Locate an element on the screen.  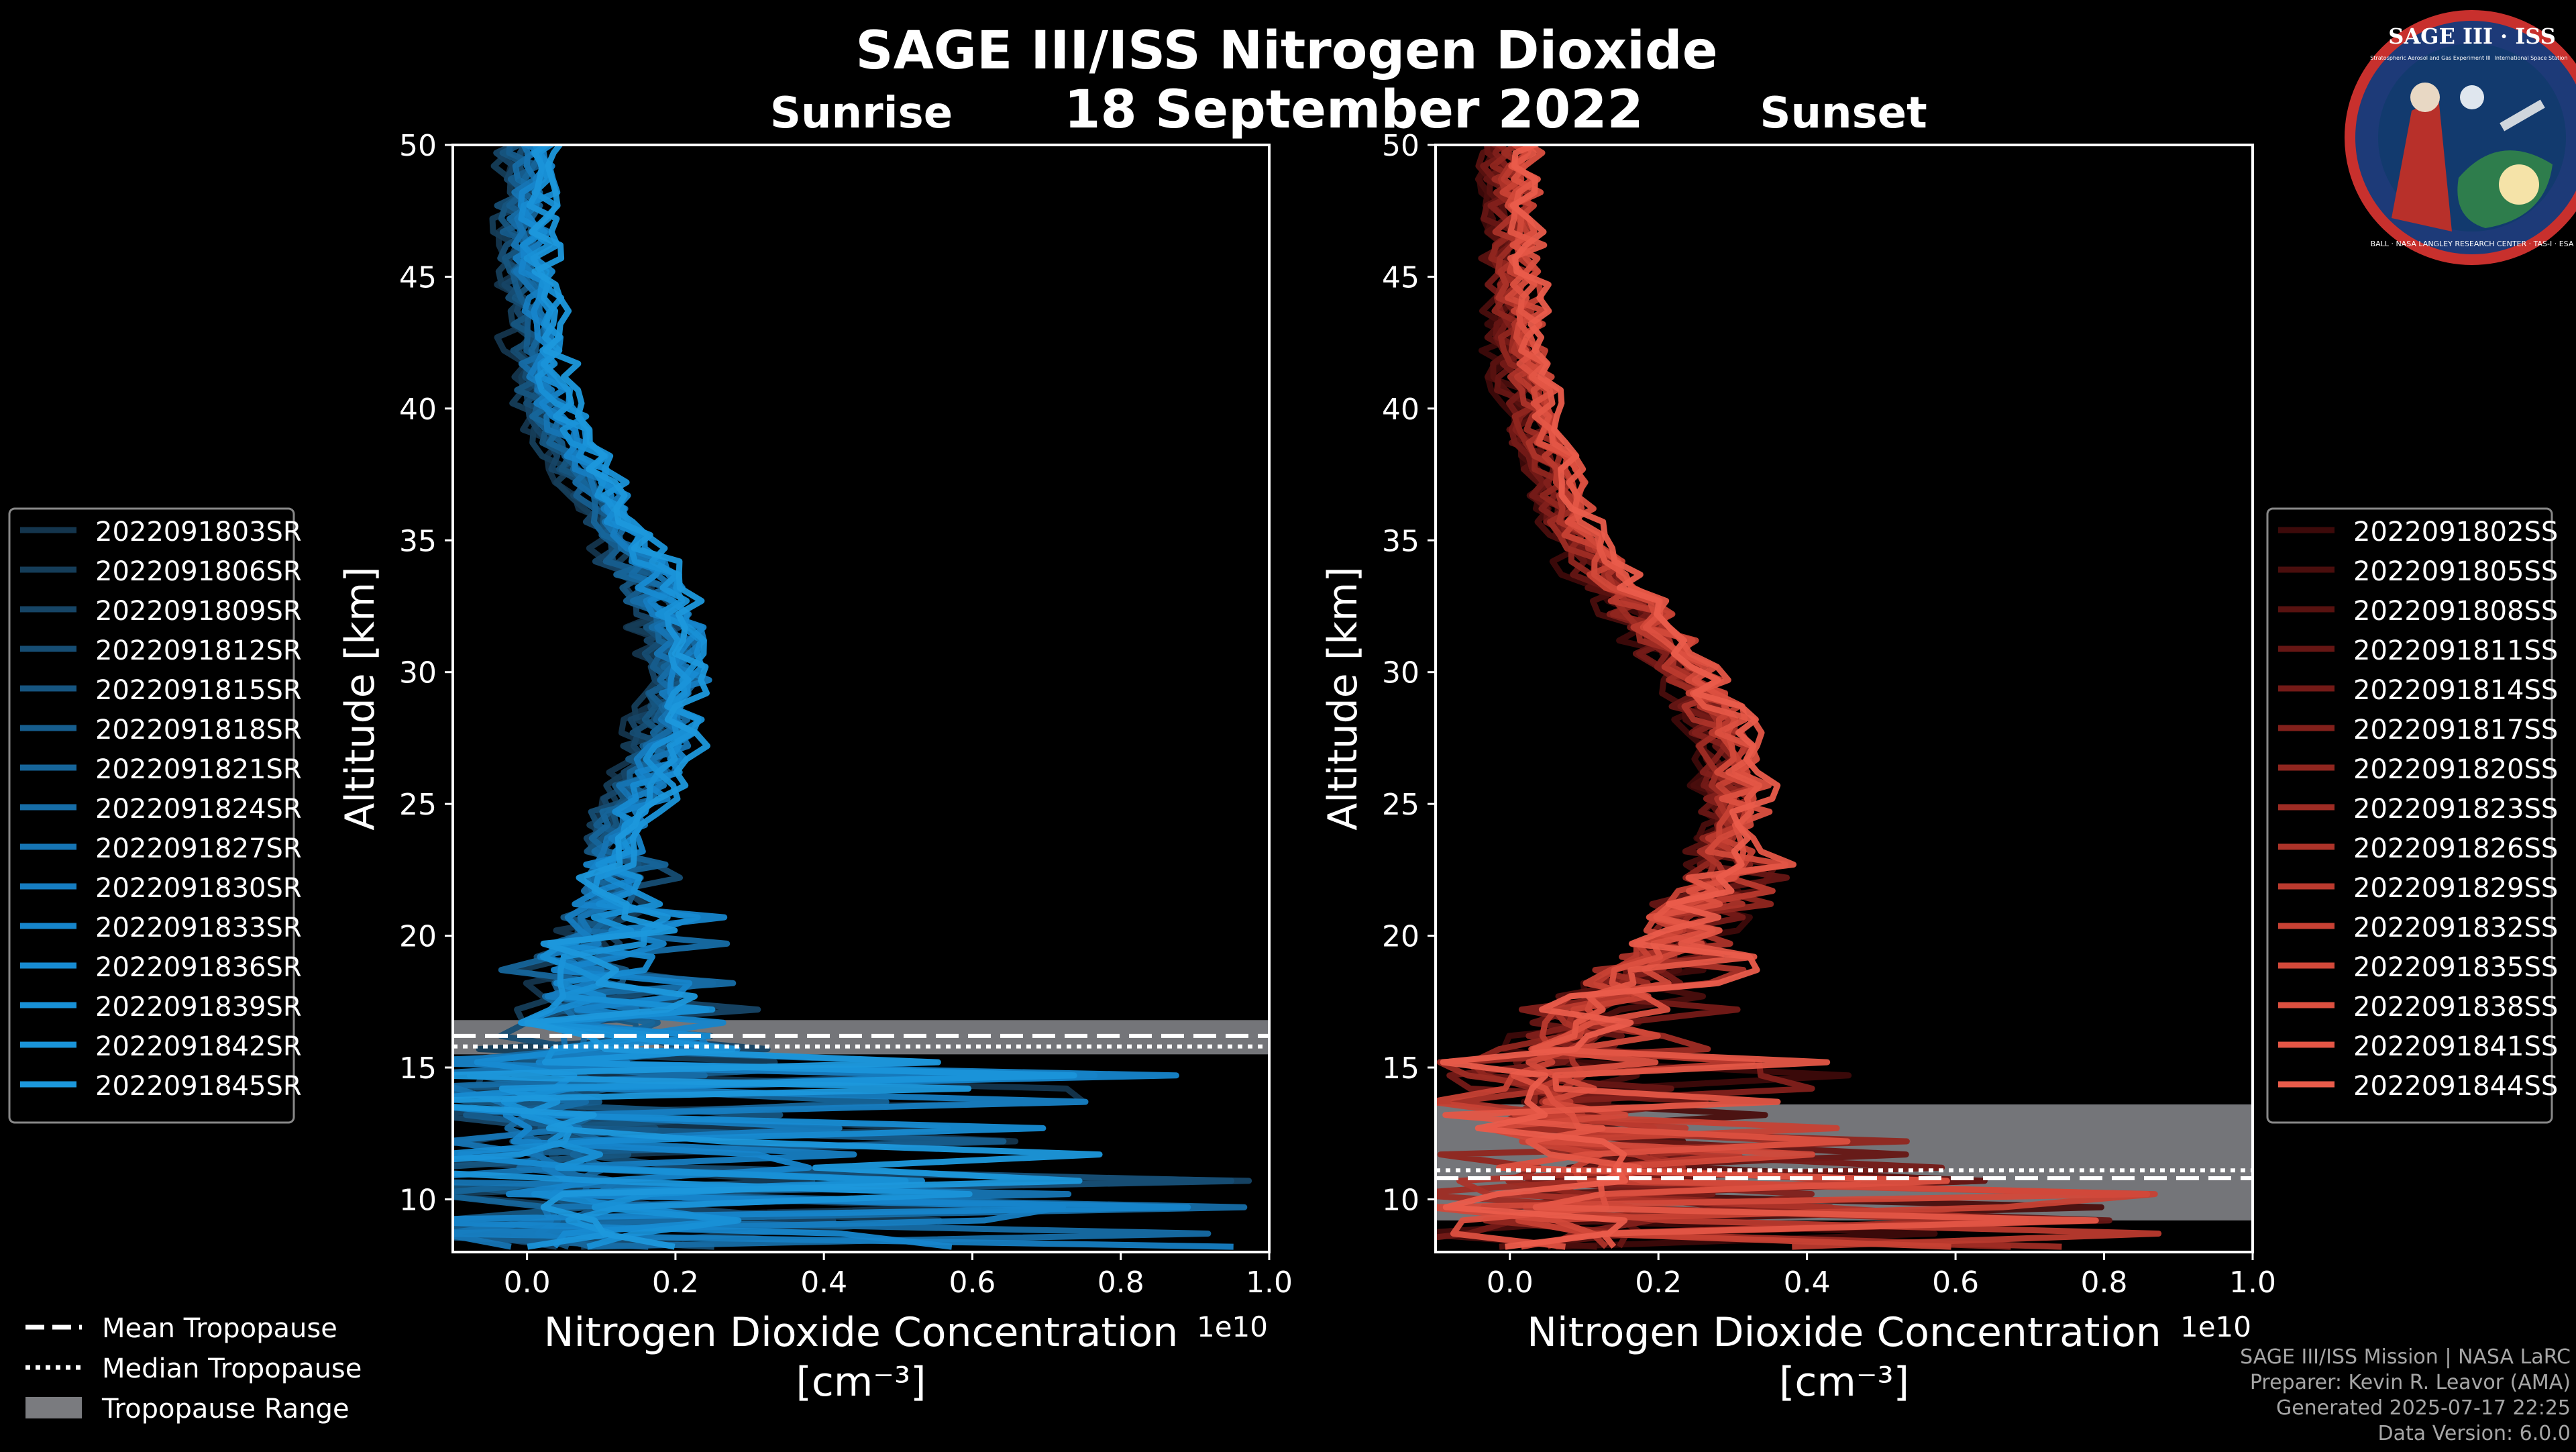
legend-label: 2022091808SS is located at coordinates (2455, 612).